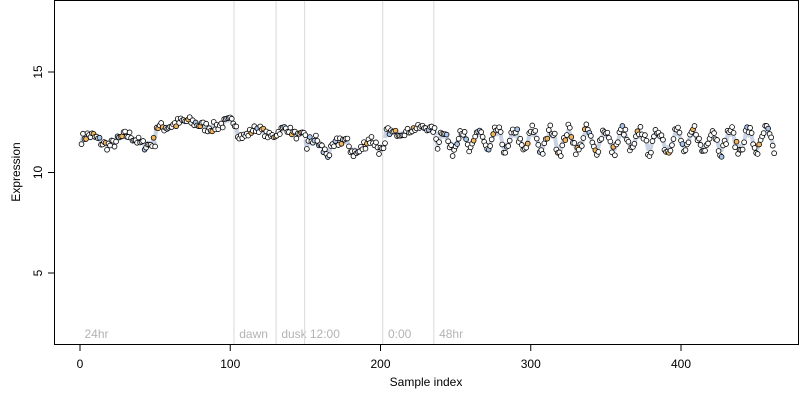 This screenshot has height=400, width=800. I want to click on x-tick-label-400: 400, so click(681, 364).